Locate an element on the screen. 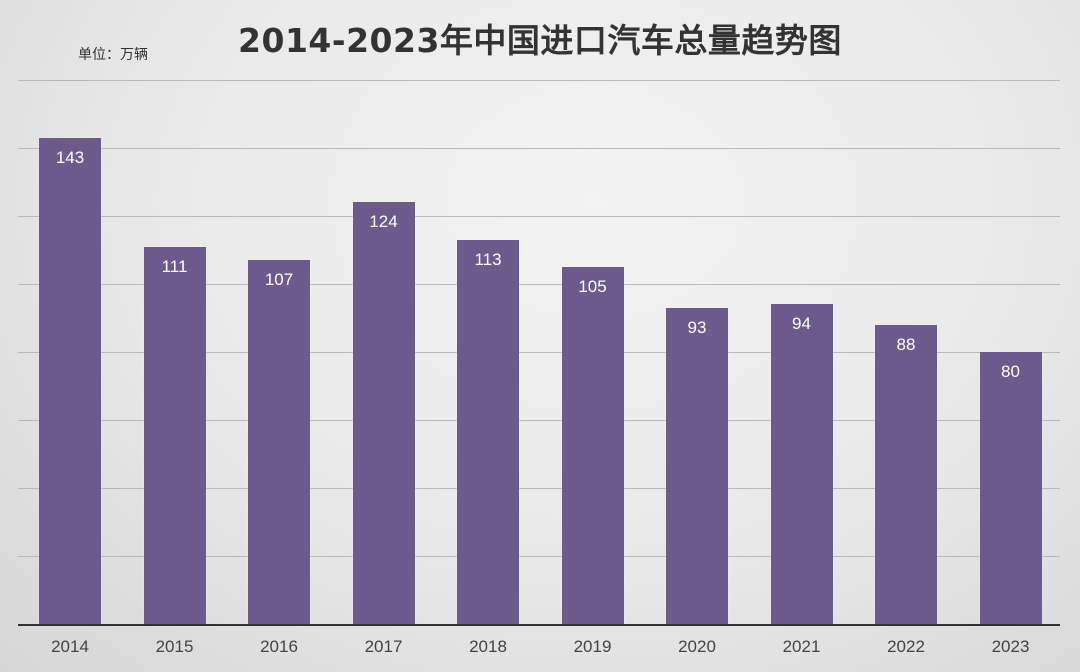 This screenshot has height=672, width=1080. bar-2023: 80 is located at coordinates (1010, 488).